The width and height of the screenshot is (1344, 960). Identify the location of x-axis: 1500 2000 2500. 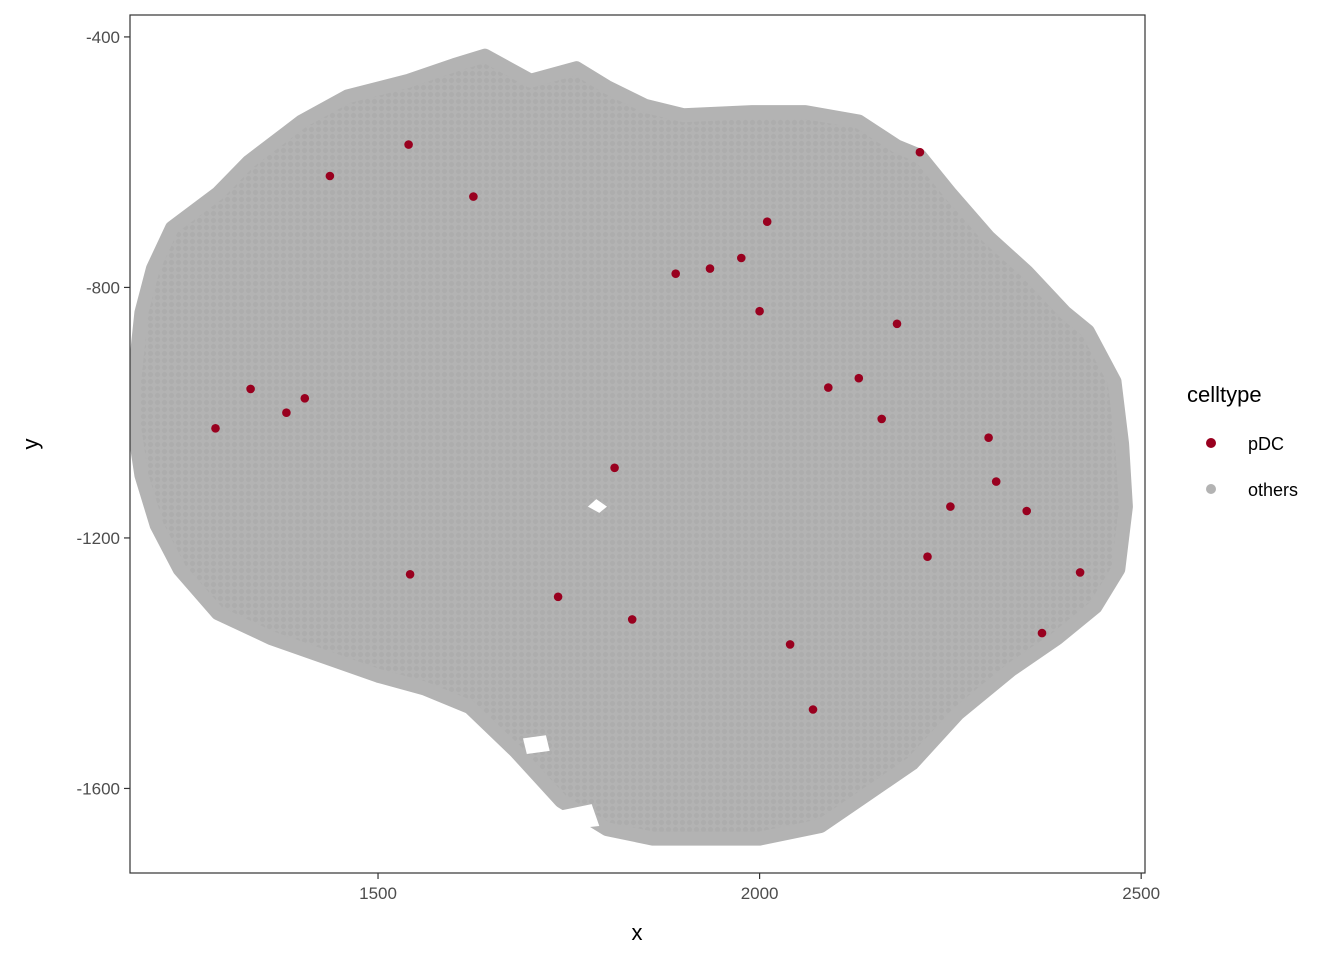
(759, 888).